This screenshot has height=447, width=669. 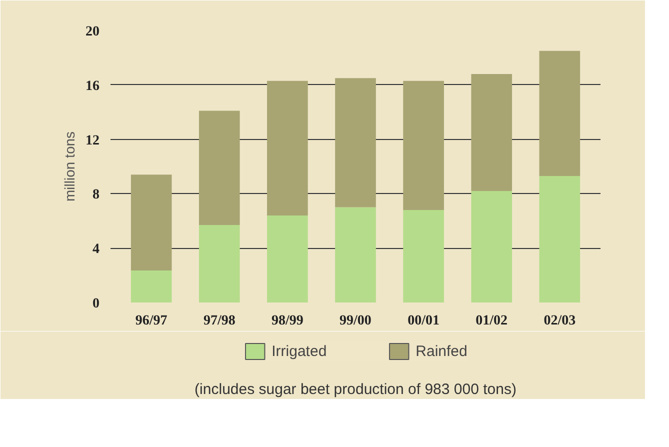 What do you see at coordinates (492, 321) in the screenshot?
I see `x-tick-label: 01/02` at bounding box center [492, 321].